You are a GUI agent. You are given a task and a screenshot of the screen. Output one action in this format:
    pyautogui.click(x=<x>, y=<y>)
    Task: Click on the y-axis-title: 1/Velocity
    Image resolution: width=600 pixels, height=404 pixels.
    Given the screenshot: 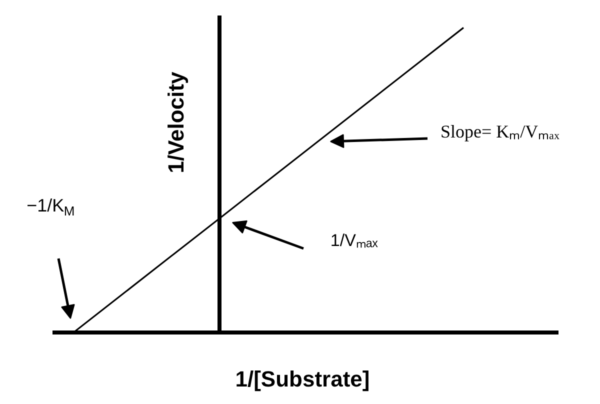 What is the action you would take?
    pyautogui.click(x=175, y=122)
    